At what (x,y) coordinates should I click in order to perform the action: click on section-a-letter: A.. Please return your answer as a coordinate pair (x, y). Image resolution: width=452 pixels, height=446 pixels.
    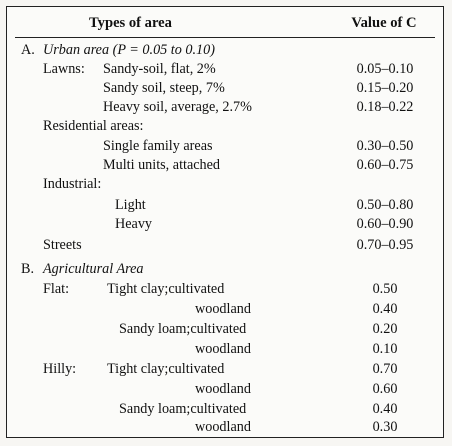
    Looking at the image, I should click on (28, 50).